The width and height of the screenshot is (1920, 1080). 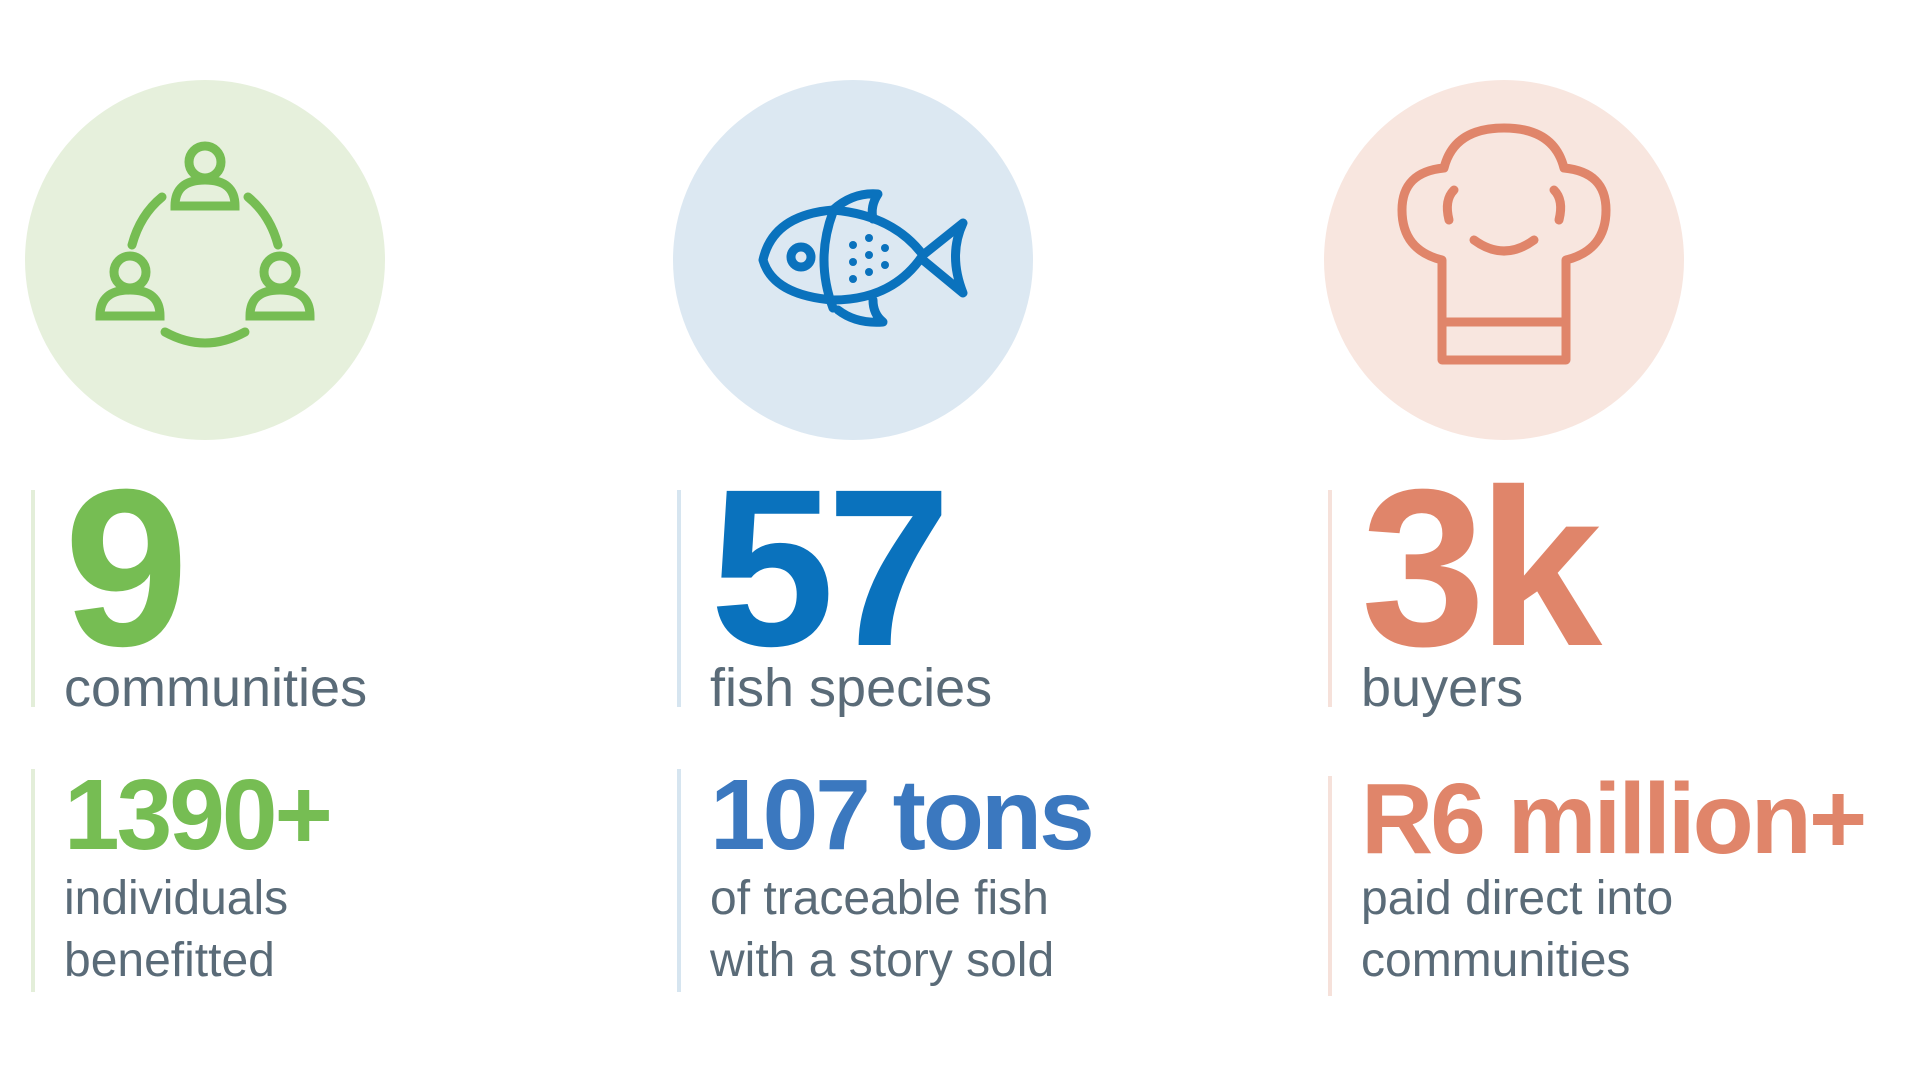 What do you see at coordinates (176, 898) in the screenshot?
I see `sub-label: individuals` at bounding box center [176, 898].